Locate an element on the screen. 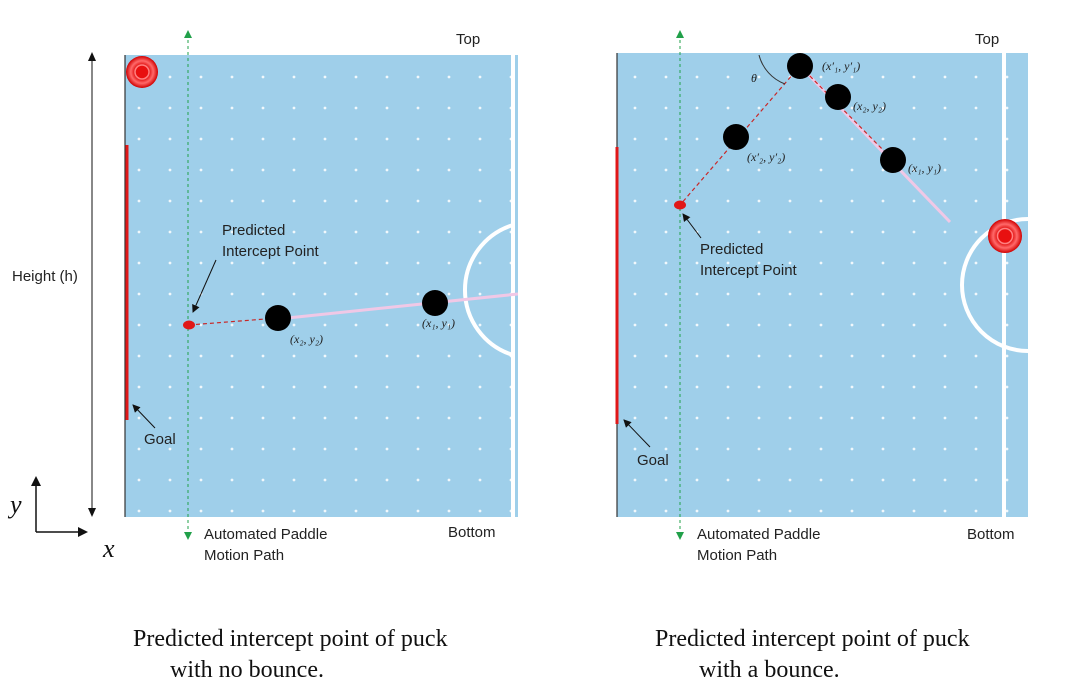 This screenshot has height=700, width=1072. left-coord-p1: (x₁, y₁) is located at coordinates (438, 323).